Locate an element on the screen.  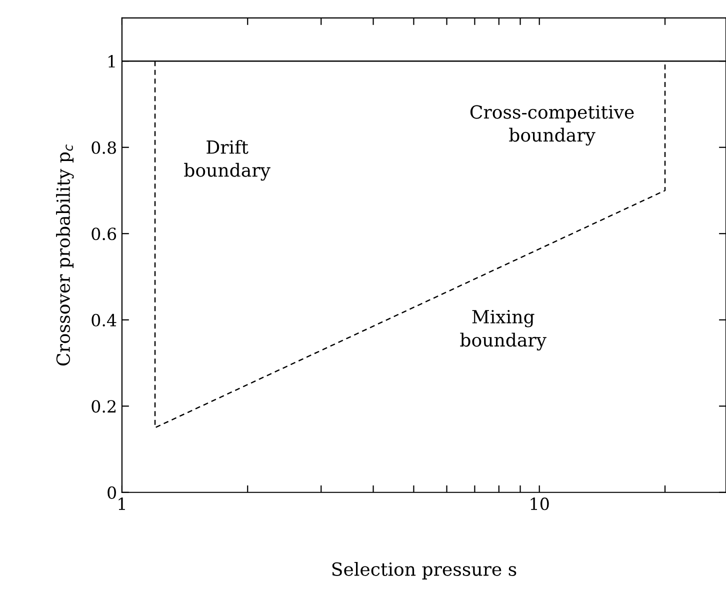
y-tick-label: 0.8 is located at coordinates (104, 147).